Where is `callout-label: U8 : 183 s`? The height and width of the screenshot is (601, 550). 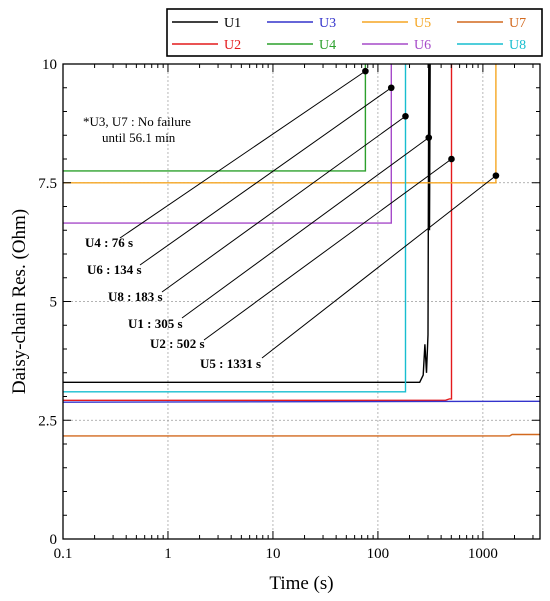 callout-label: U8 : 183 s is located at coordinates (135, 296).